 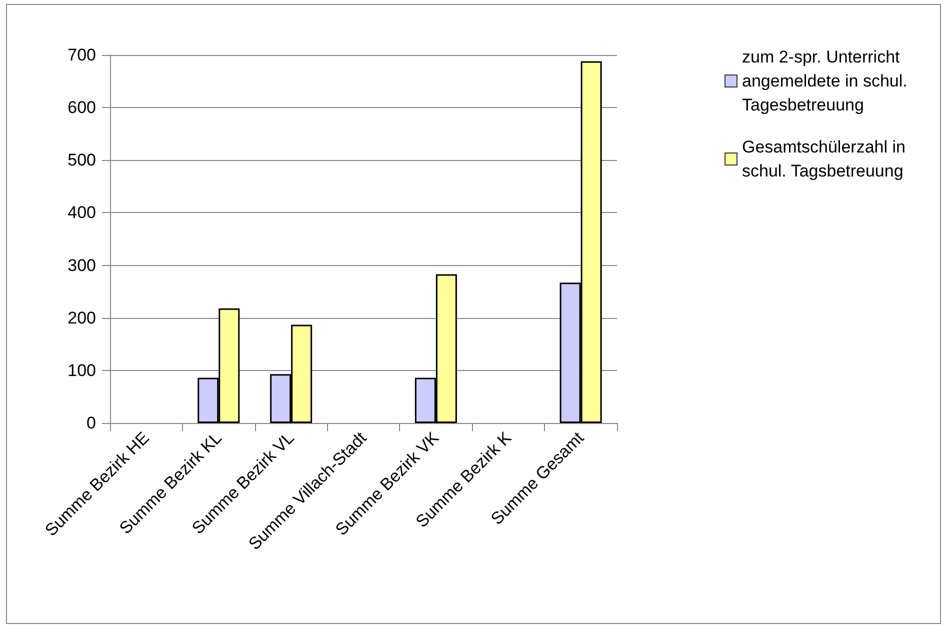 What do you see at coordinates (82, 55) in the screenshot?
I see `y-tick-label: 700` at bounding box center [82, 55].